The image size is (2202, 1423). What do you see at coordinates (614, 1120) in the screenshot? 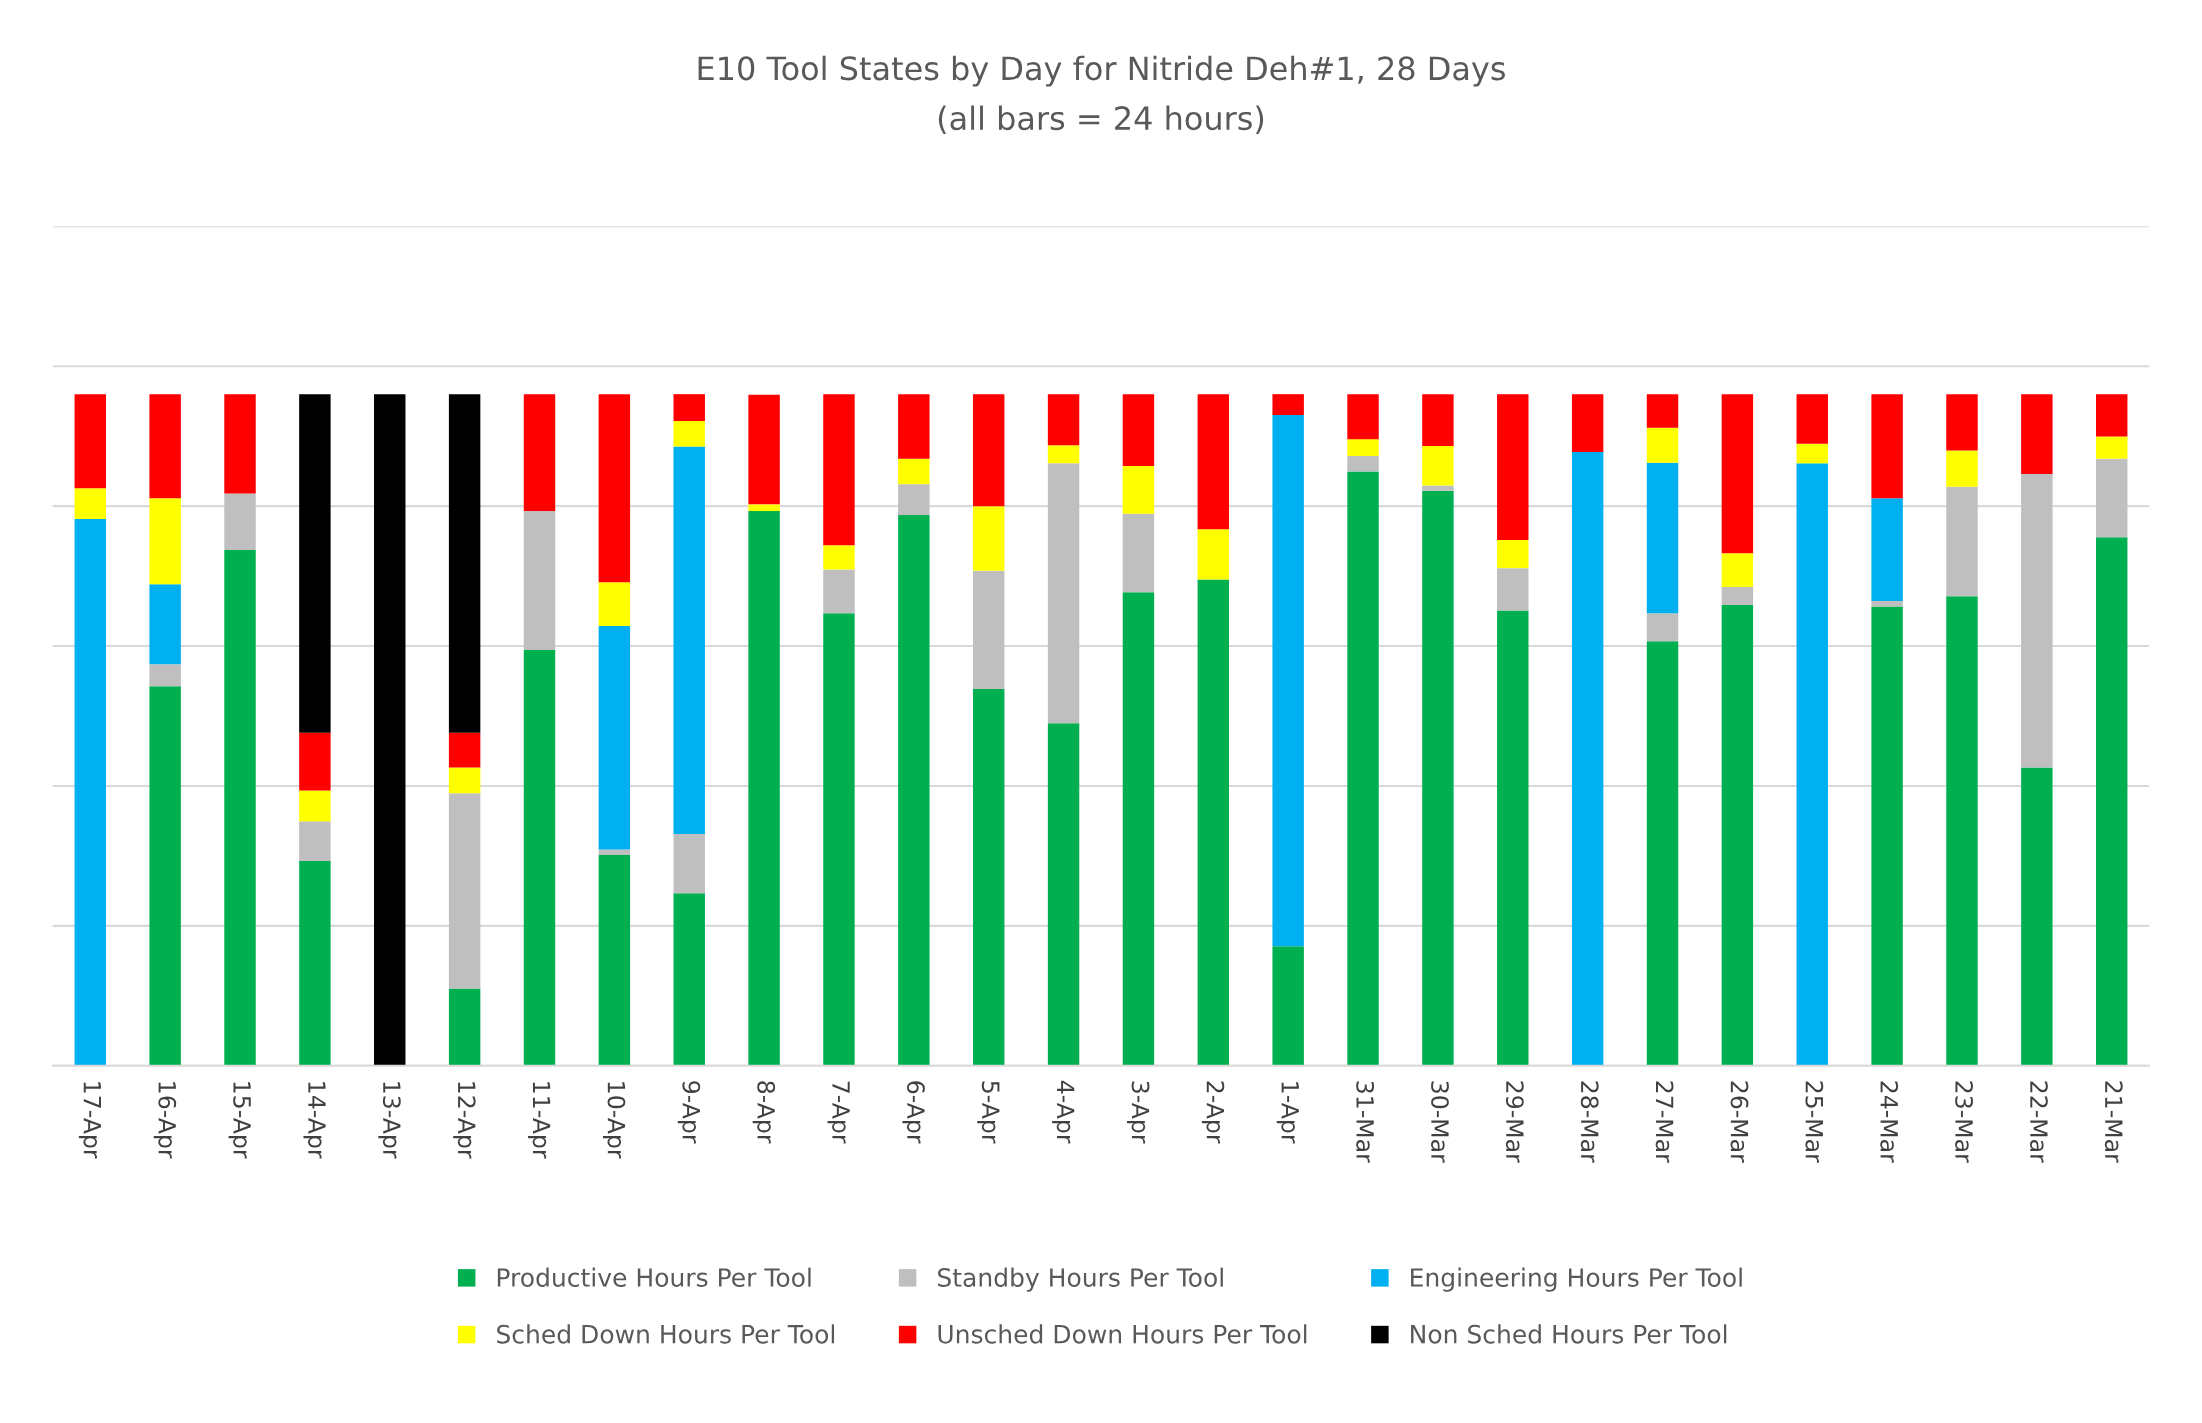
I see `x-tick-label: 10-Apr` at bounding box center [614, 1120].